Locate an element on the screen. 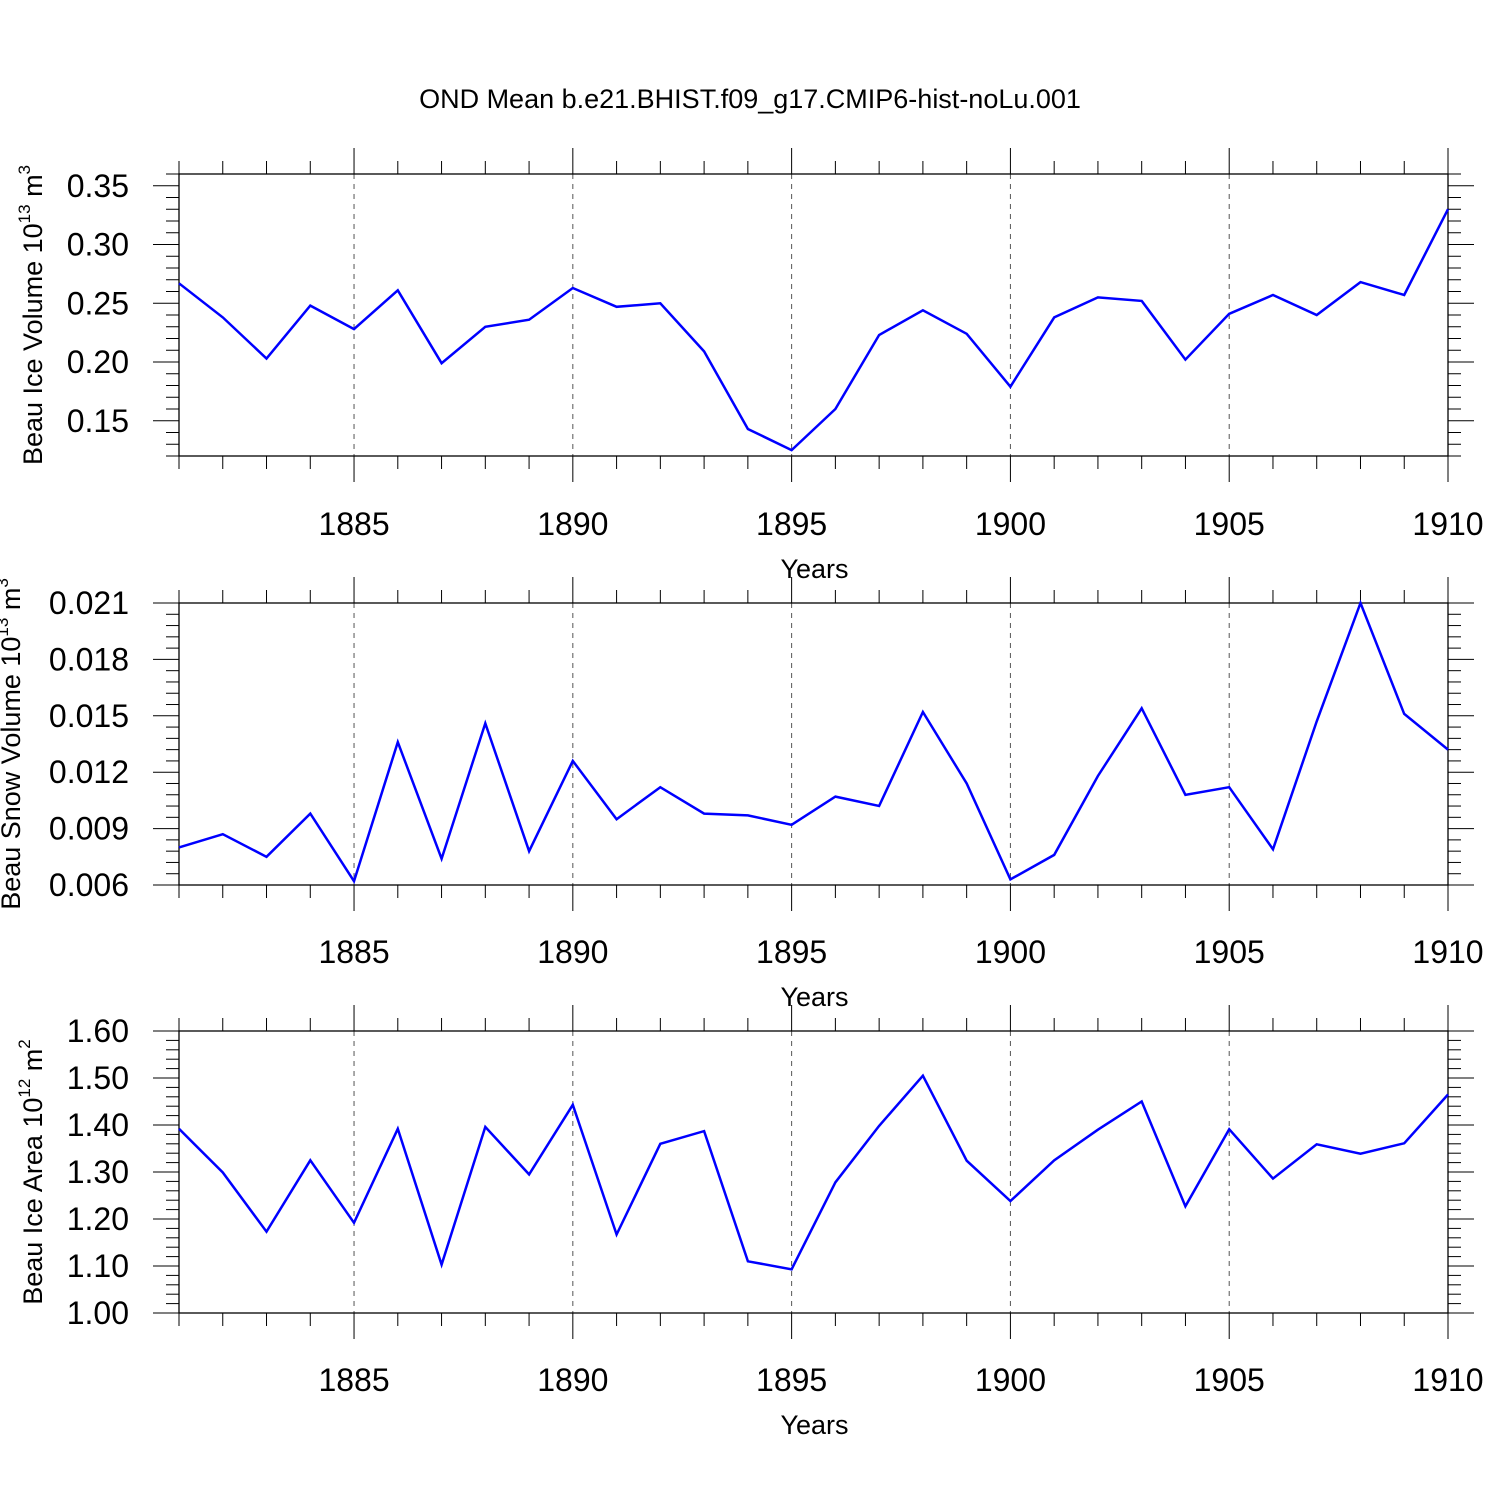 This screenshot has height=1505, width=1500. y-tick-label: 0.006 is located at coordinates (89, 885).